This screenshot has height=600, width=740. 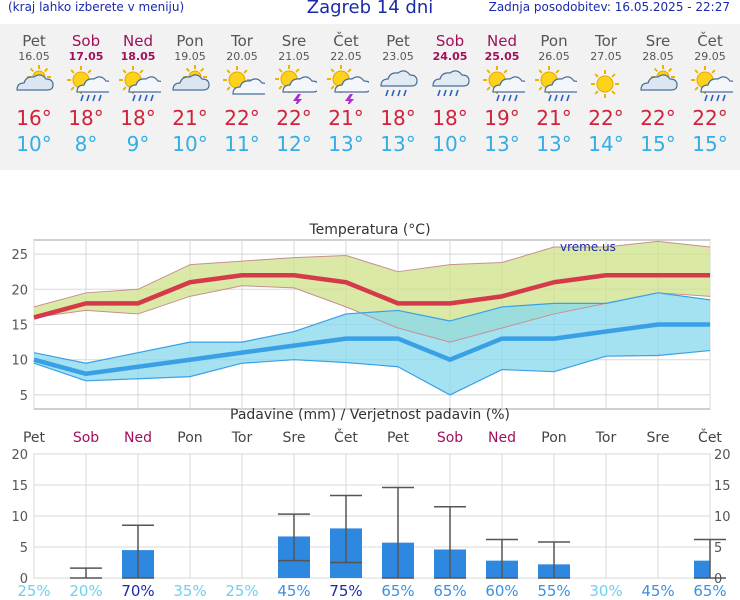 I want to click on precipitation-tick-label-left: 20, so click(x=19, y=455).